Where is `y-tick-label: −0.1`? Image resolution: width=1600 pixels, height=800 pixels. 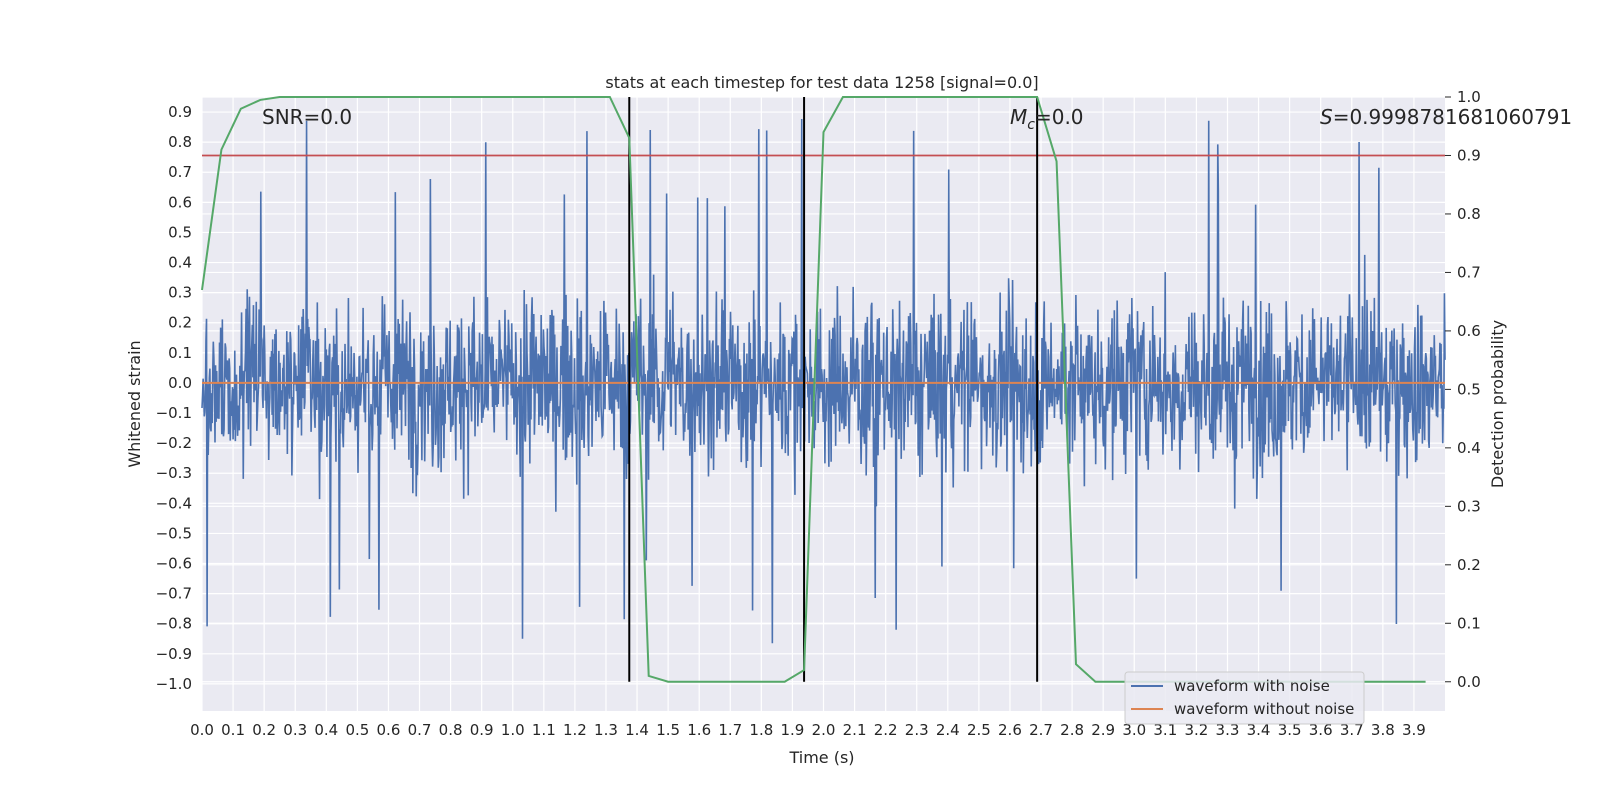 y-tick-label: −0.1 is located at coordinates (174, 413).